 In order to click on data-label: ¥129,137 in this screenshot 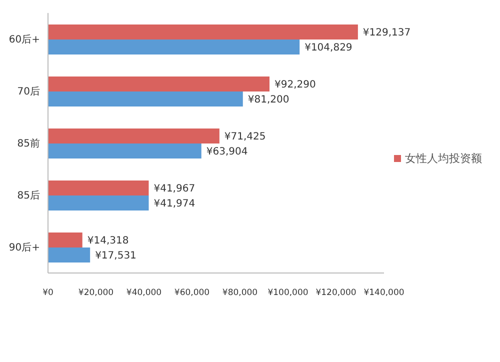, I will do `click(386, 32)`.